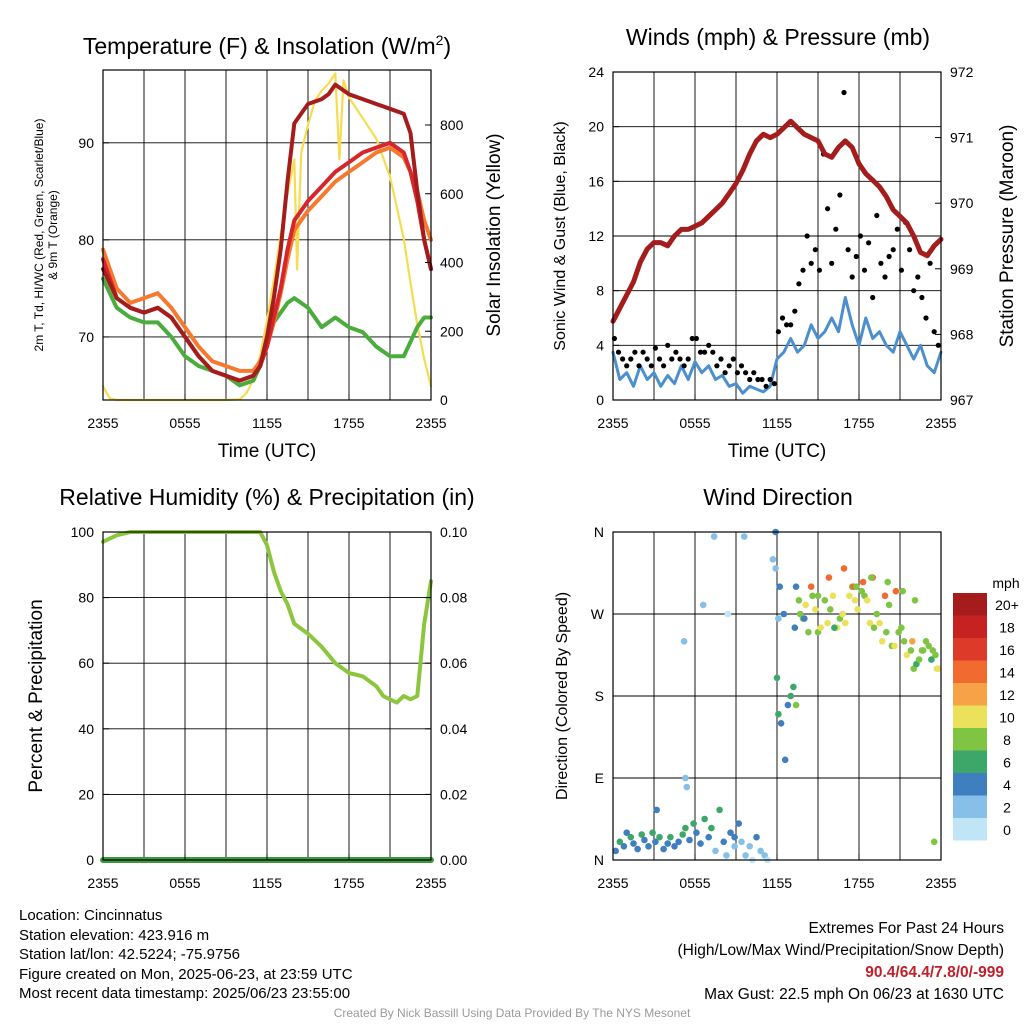 This screenshot has width=1024, height=1024. Describe the element at coordinates (962, 203) in the screenshot. I see `y2-tick-label: 970` at that location.